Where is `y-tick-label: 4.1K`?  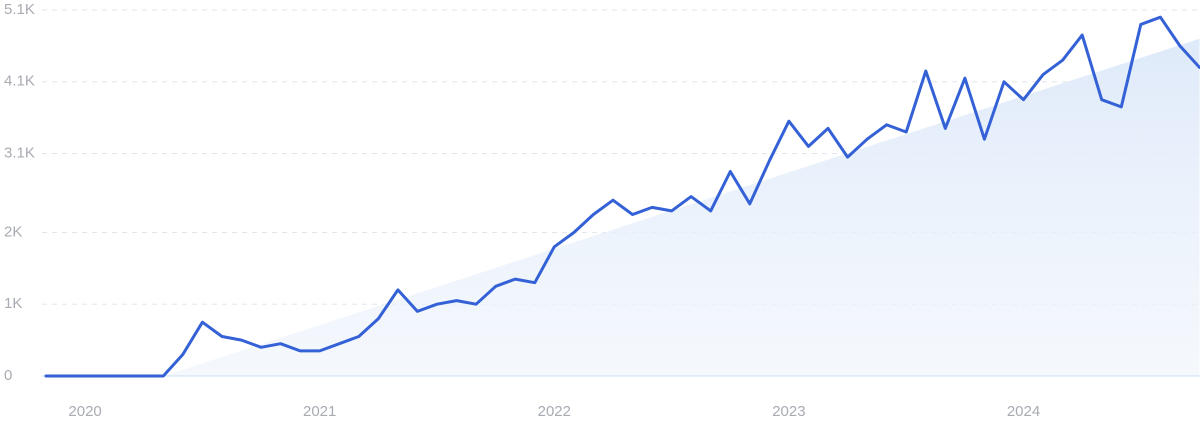
y-tick-label: 4.1K is located at coordinates (19, 81).